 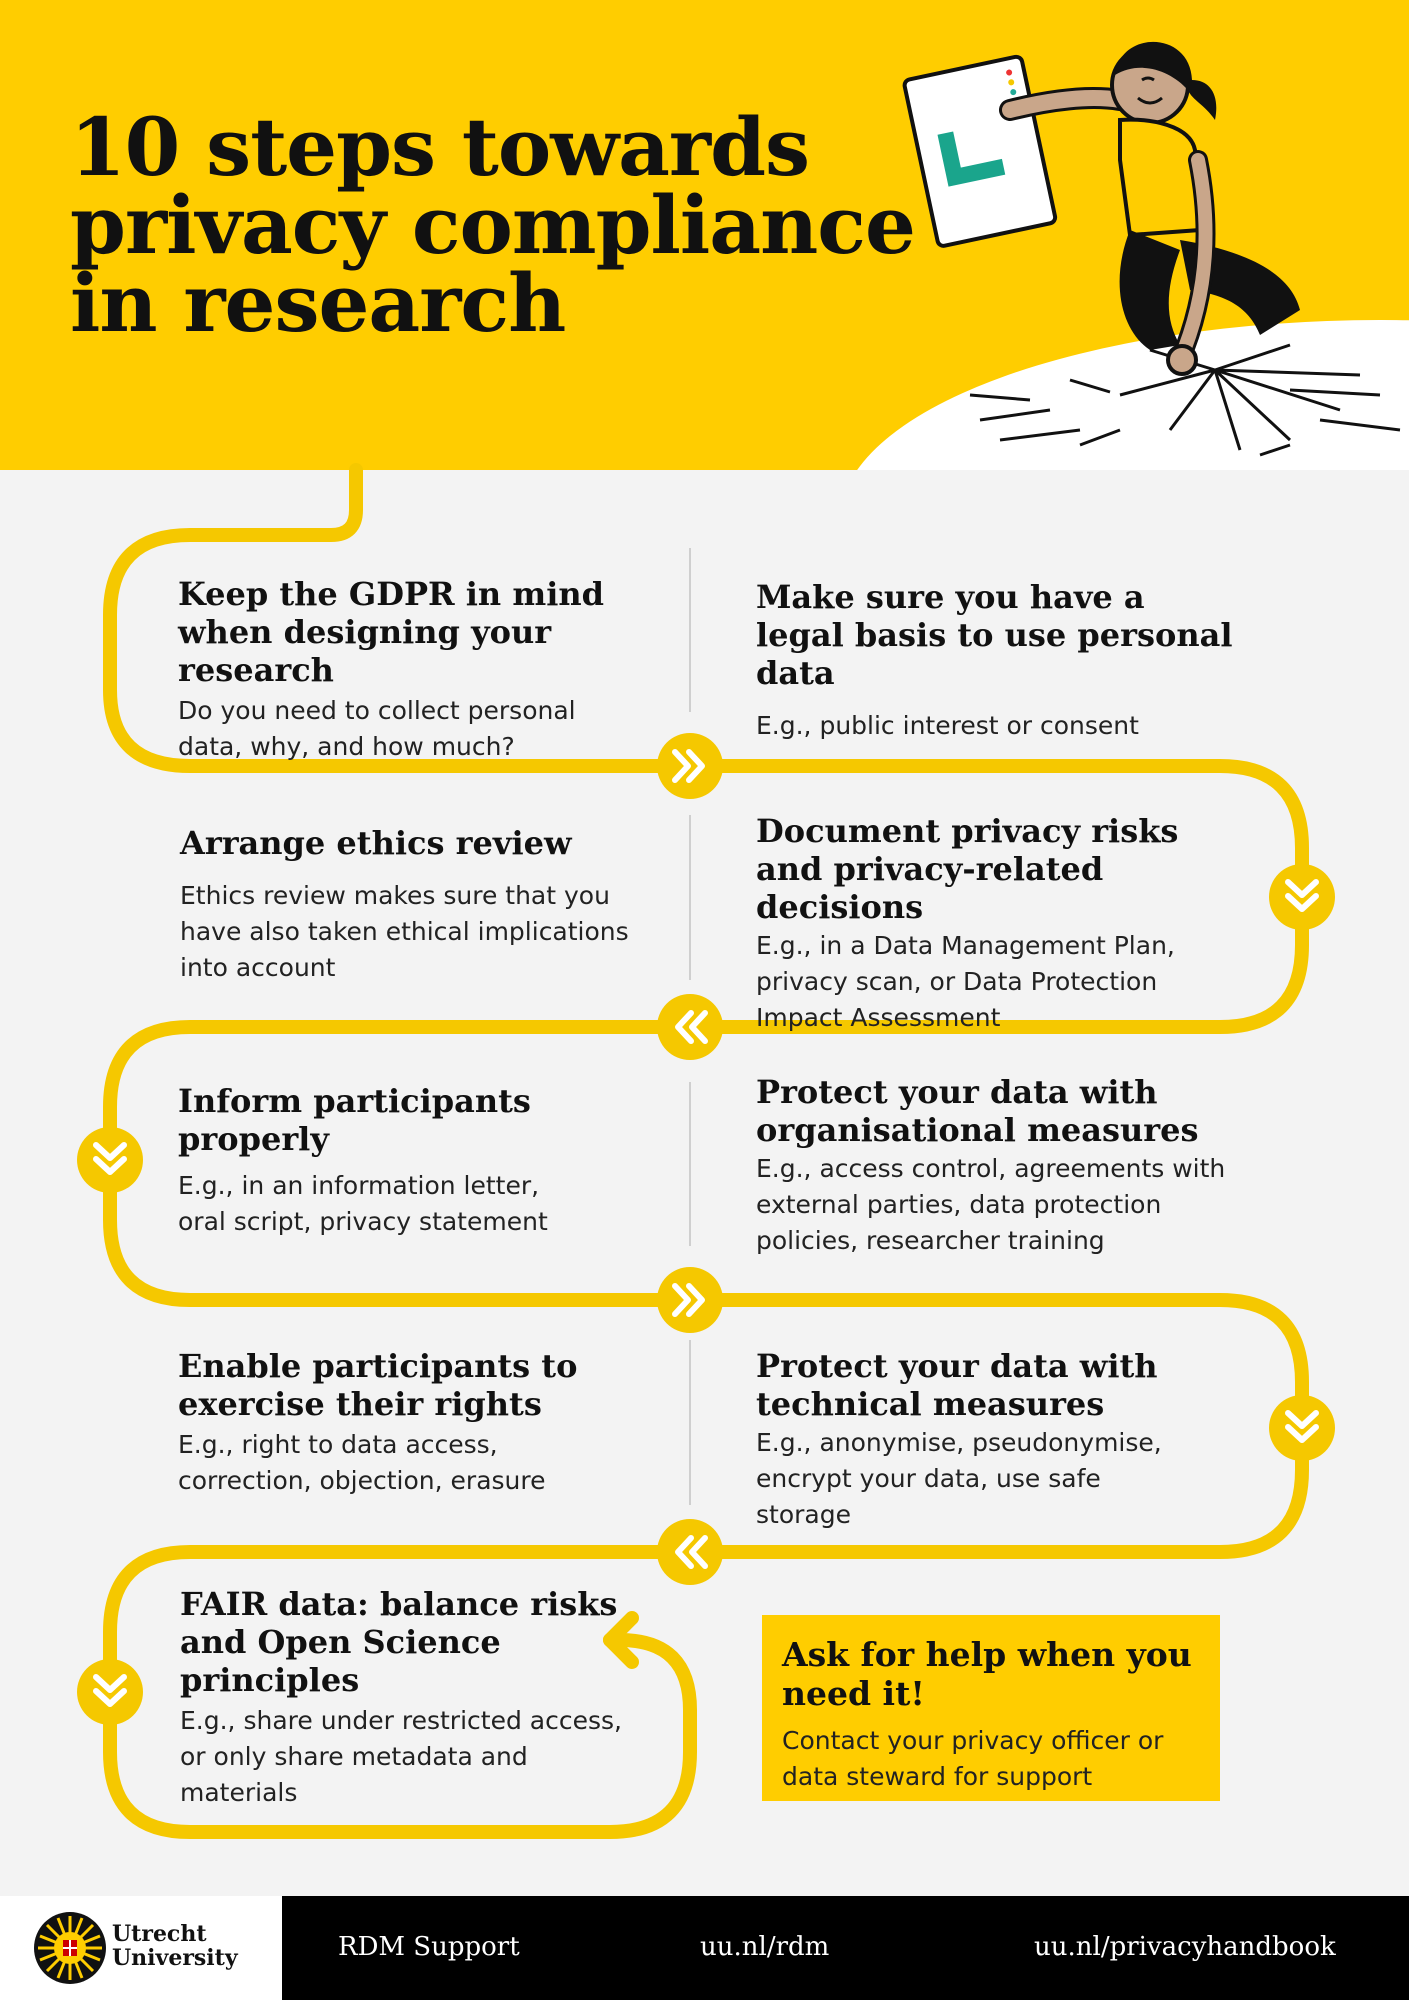 I want to click on rdm-link: uu.nl/rdm, so click(x=765, y=1947).